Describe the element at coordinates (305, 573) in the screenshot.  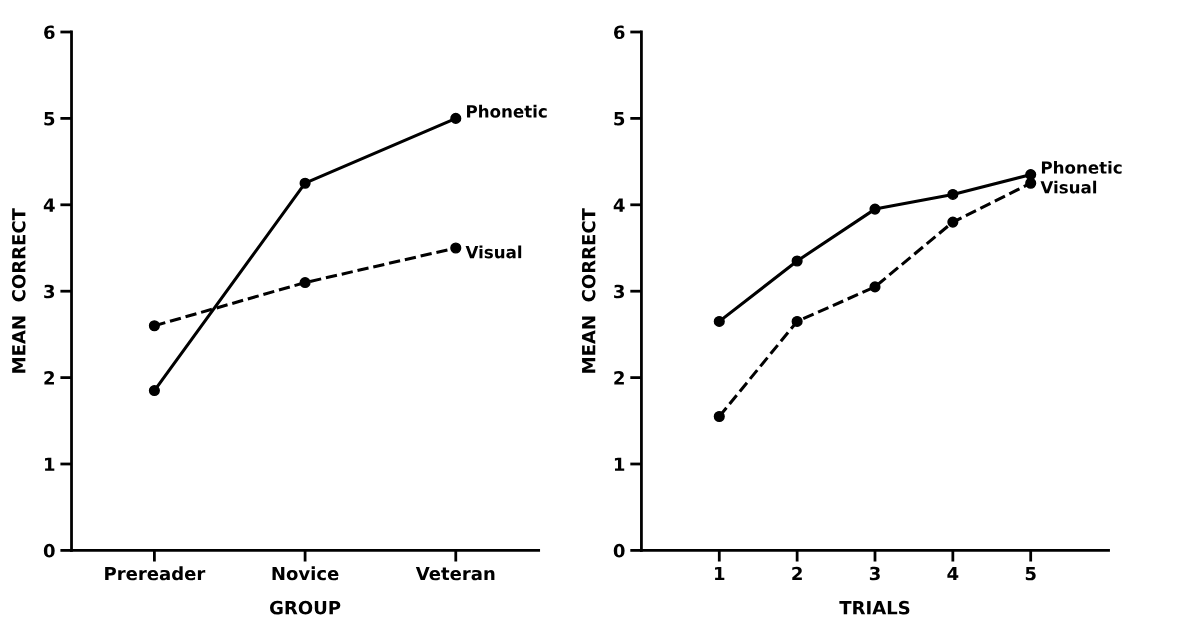
I see `x-tick-label: Novice` at that location.